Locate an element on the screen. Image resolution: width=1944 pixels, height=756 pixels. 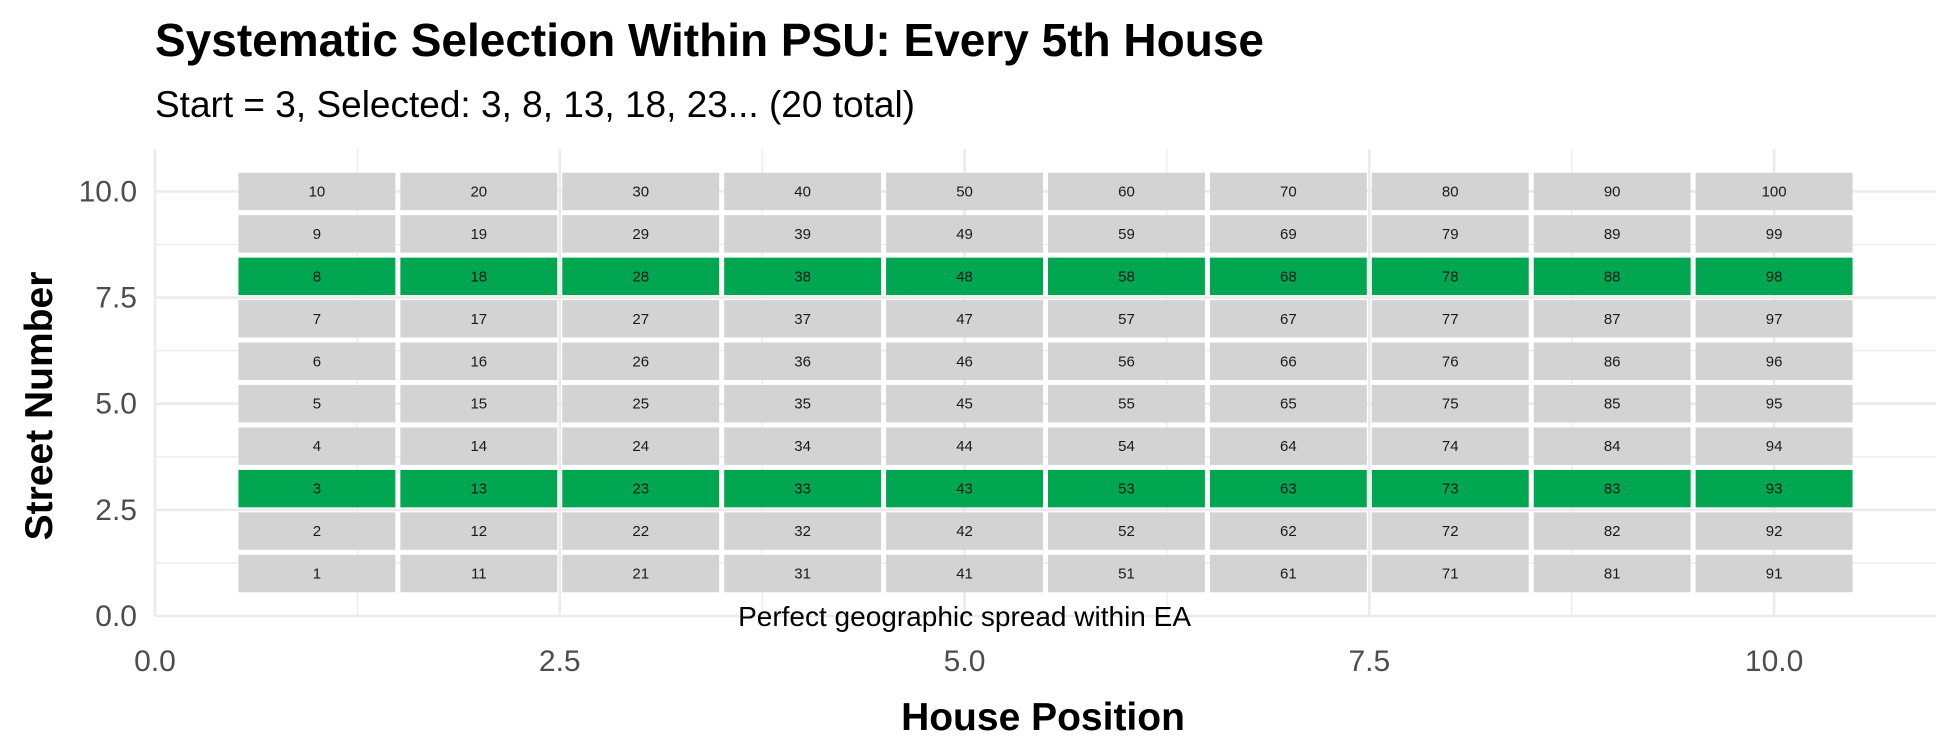
x-tick-label: 0.0 is located at coordinates (155, 661).